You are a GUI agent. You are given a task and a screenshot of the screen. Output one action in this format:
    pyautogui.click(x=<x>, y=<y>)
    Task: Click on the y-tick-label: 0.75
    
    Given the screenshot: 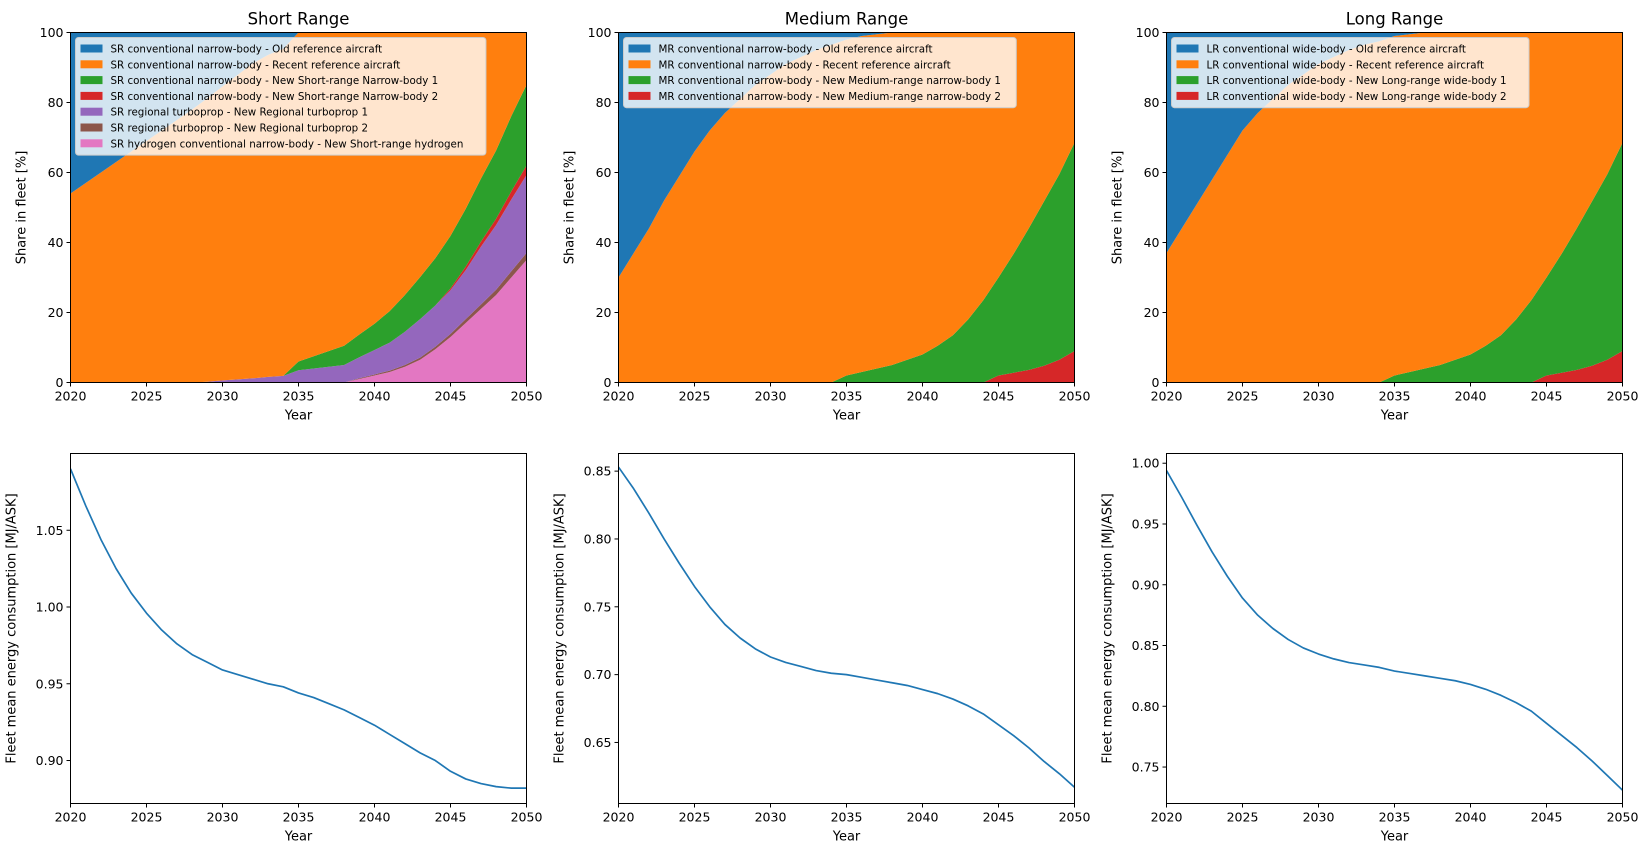 What is the action you would take?
    pyautogui.click(x=598, y=606)
    